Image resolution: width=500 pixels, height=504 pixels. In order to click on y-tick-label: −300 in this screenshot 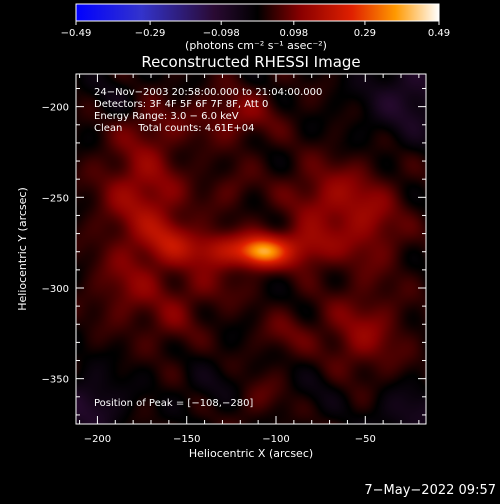, I will do `click(55, 289)`.